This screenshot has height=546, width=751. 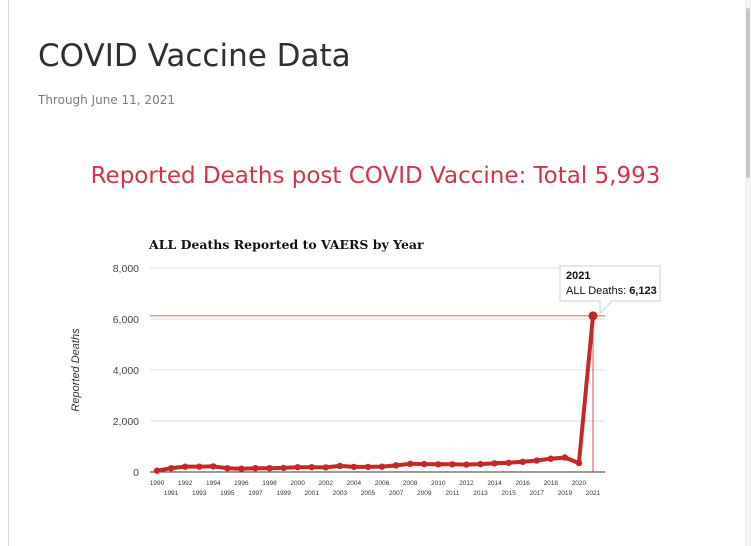 What do you see at coordinates (157, 483) in the screenshot?
I see `x-tick-label: 1990` at bounding box center [157, 483].